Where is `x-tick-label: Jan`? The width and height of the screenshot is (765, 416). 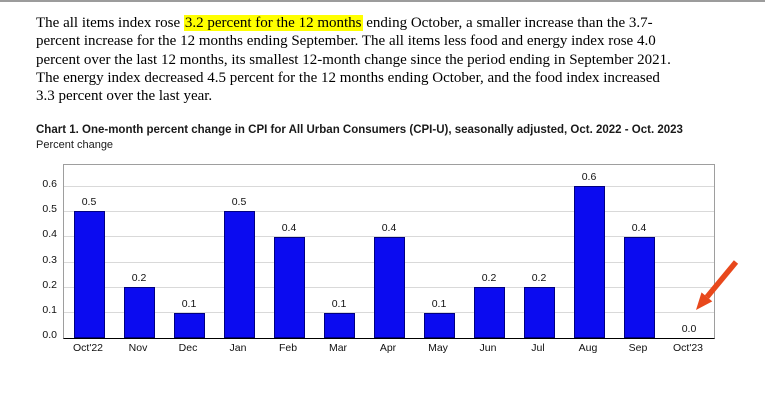
x-tick-label: Jan is located at coordinates (238, 348).